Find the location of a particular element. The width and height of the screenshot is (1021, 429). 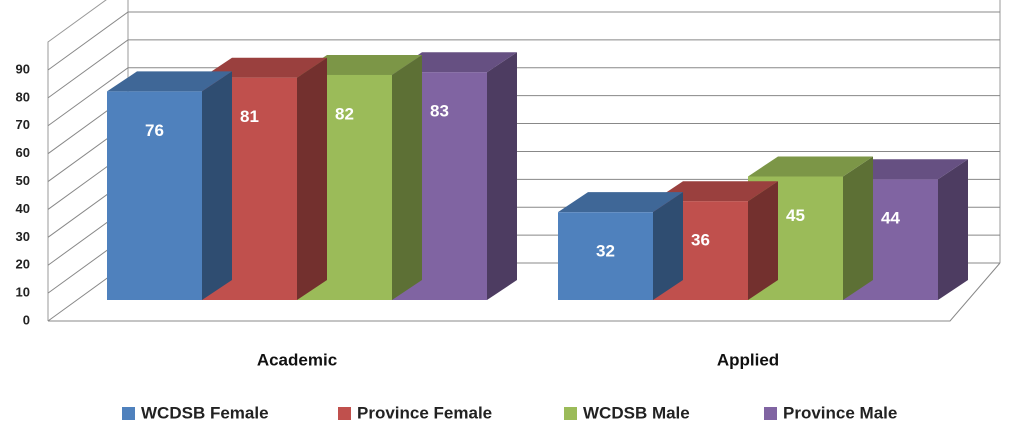

y-tick-label: 30 is located at coordinates (23, 236).